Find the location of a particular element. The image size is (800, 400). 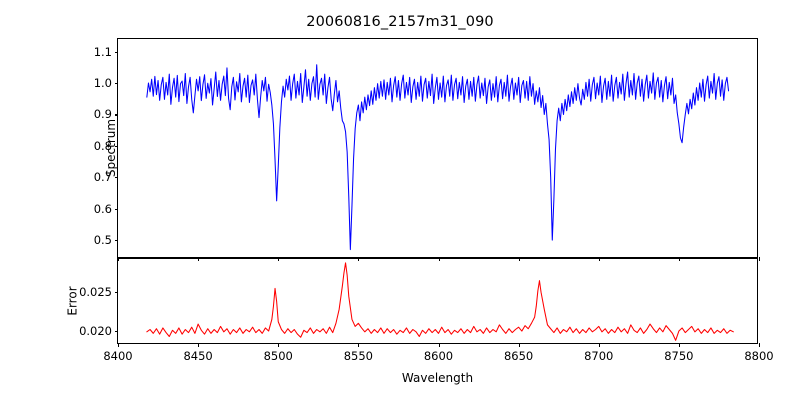

error-y-tick-label: 0.020 is located at coordinates (95, 331).